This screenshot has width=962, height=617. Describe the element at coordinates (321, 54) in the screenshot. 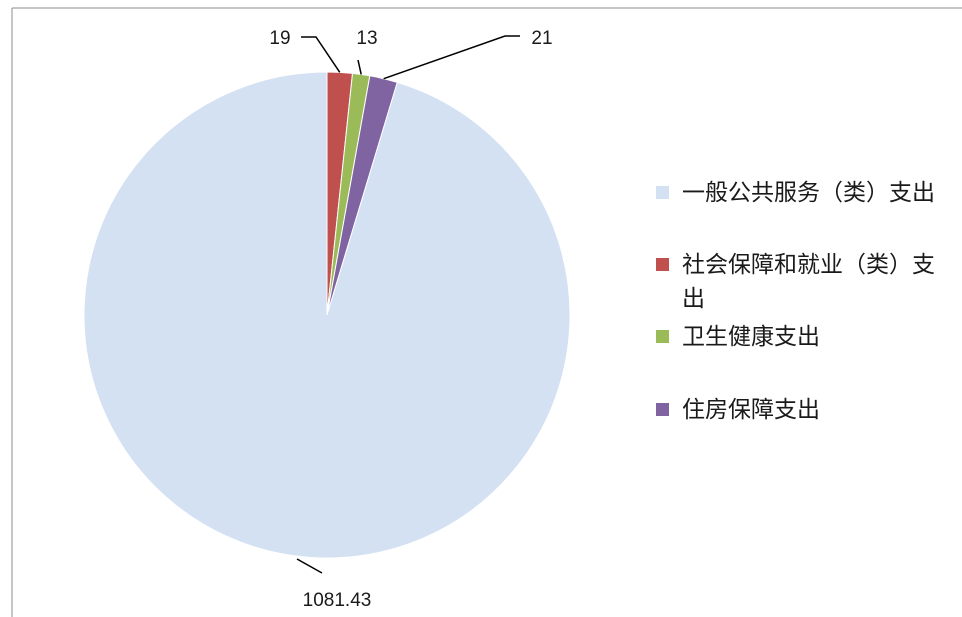

I see `leader-line-social-security-employment` at that location.